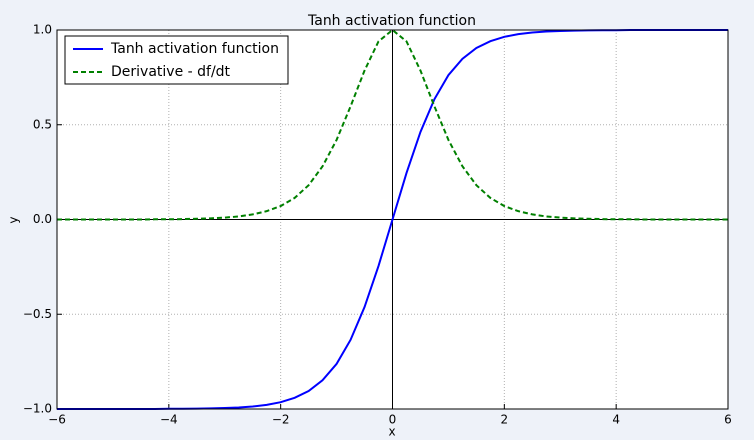 This screenshot has width=754, height=440. I want to click on x-tick-label: 2, so click(505, 420).